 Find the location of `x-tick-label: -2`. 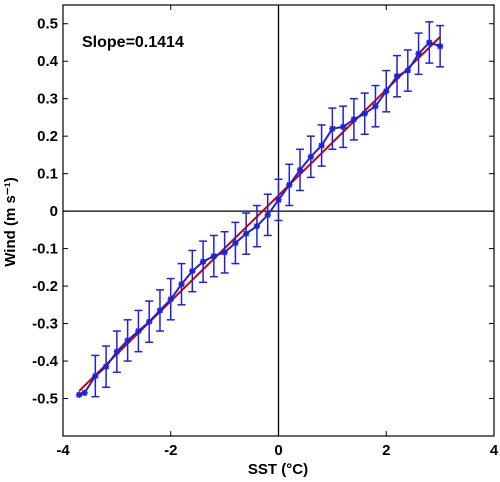

x-tick-label: -2 is located at coordinates (170, 450).